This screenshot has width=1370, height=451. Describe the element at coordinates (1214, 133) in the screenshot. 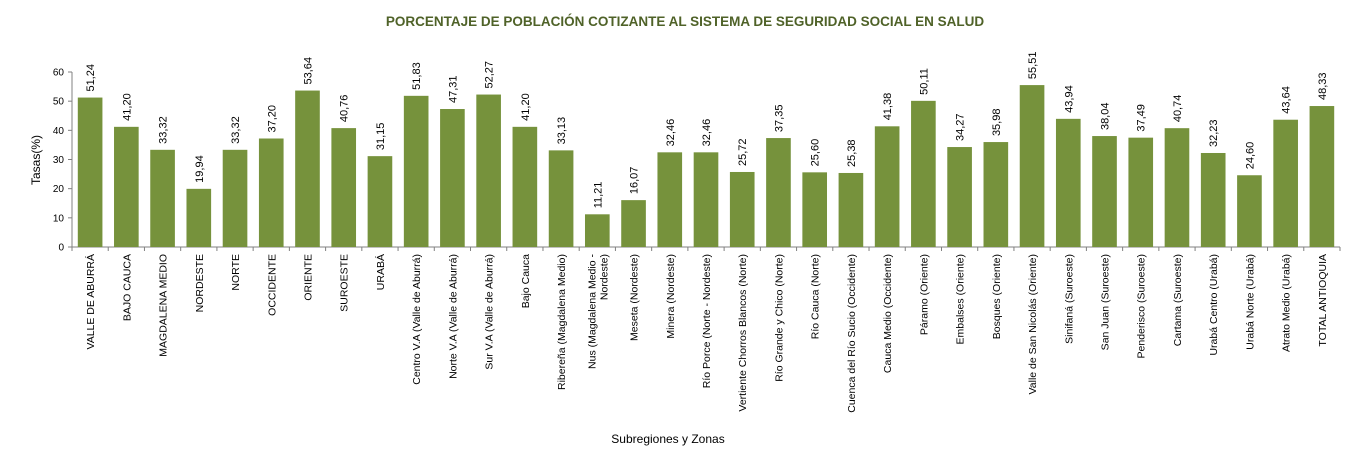

I see `data-label: 32,23` at that location.